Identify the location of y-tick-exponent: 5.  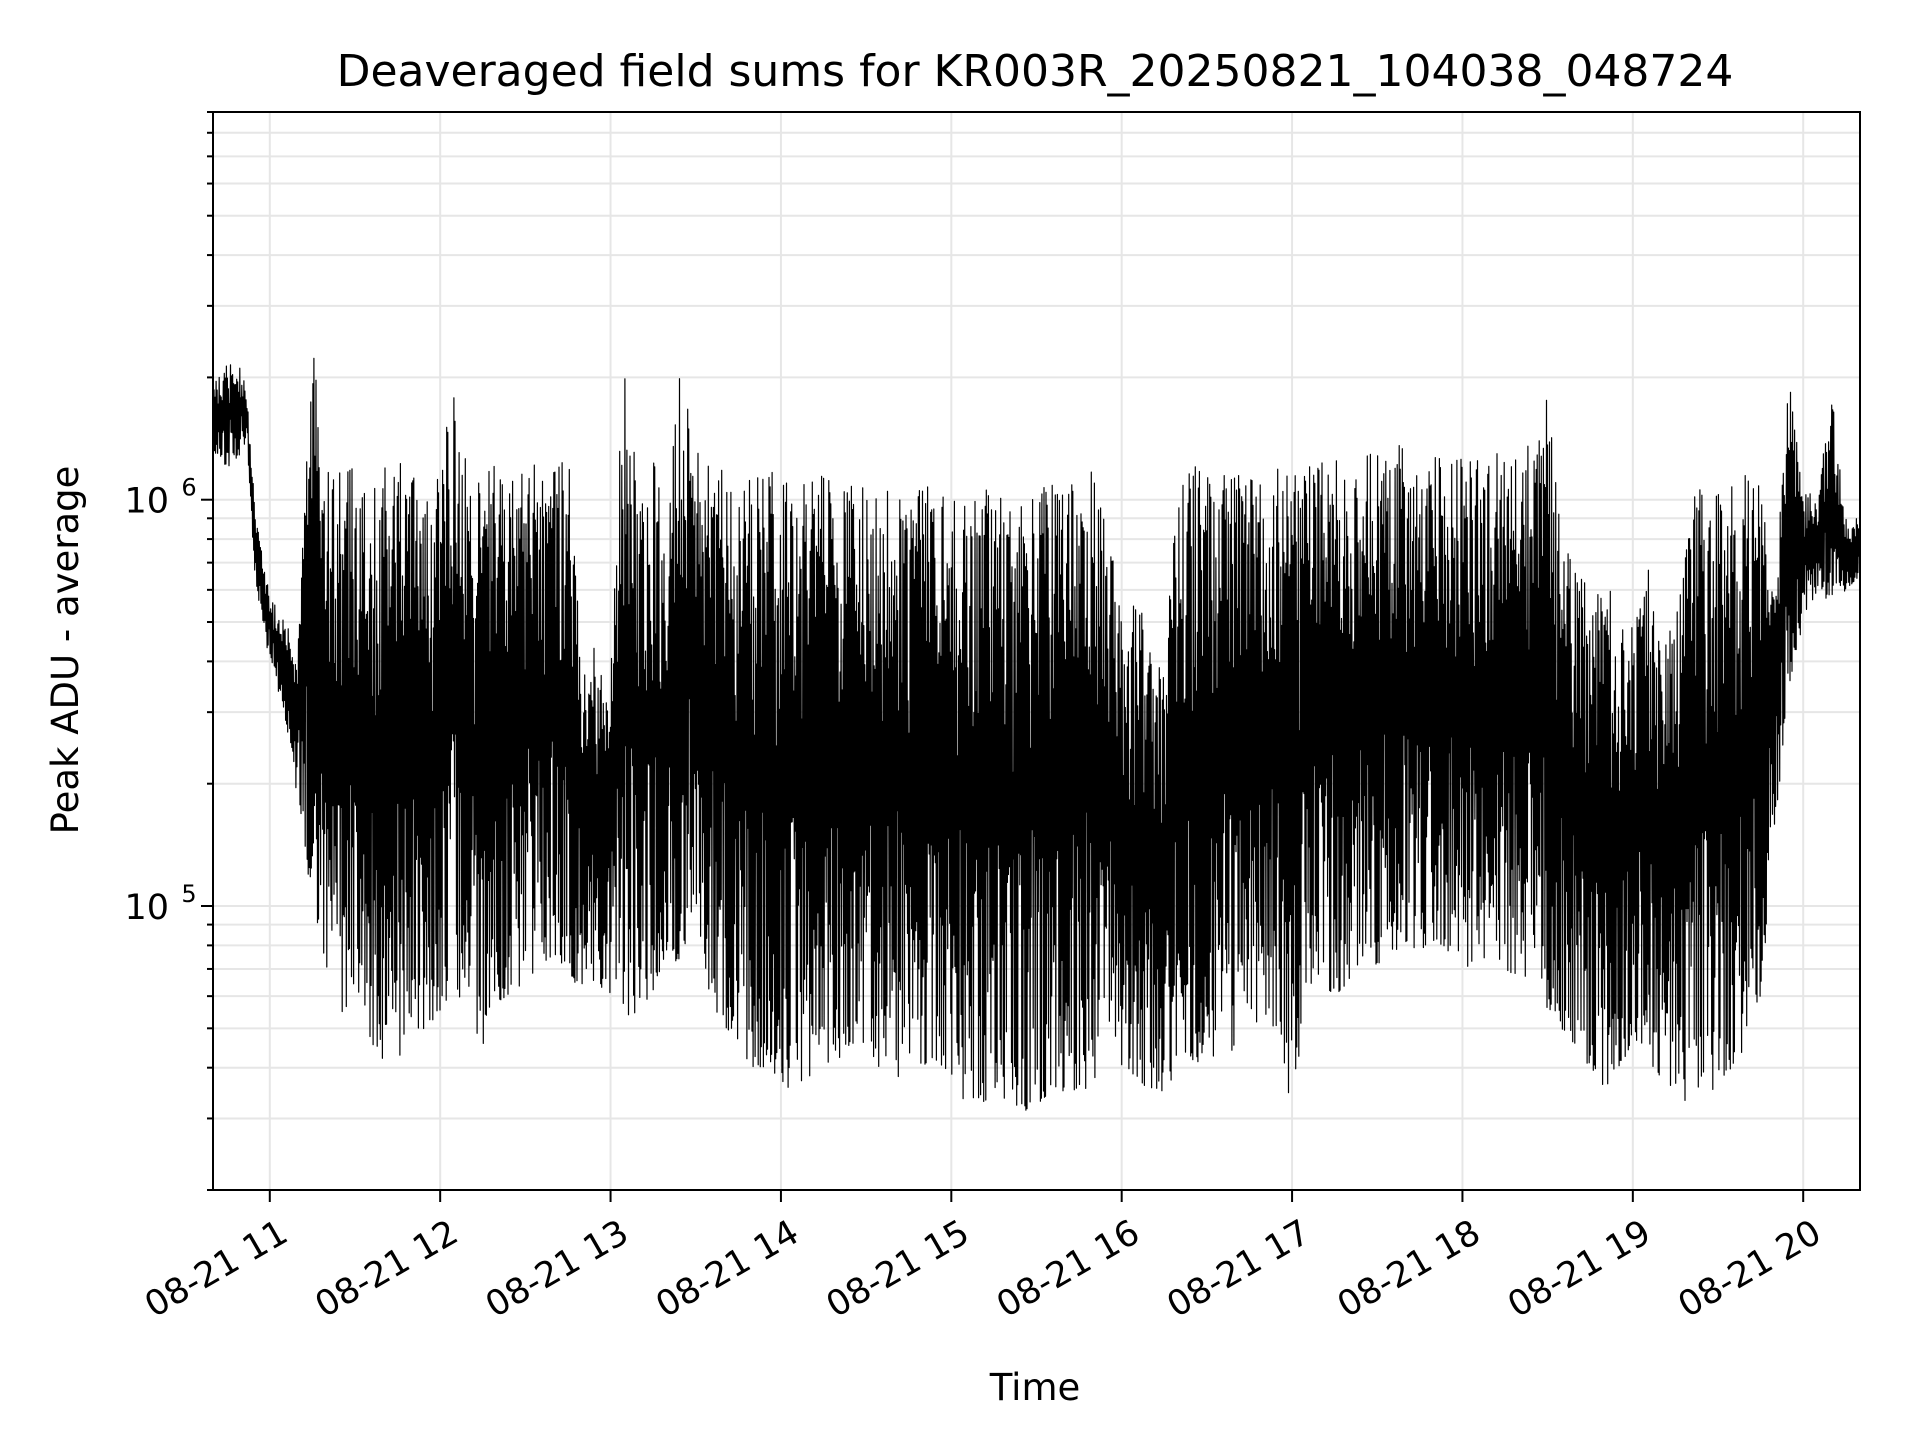
(188, 894).